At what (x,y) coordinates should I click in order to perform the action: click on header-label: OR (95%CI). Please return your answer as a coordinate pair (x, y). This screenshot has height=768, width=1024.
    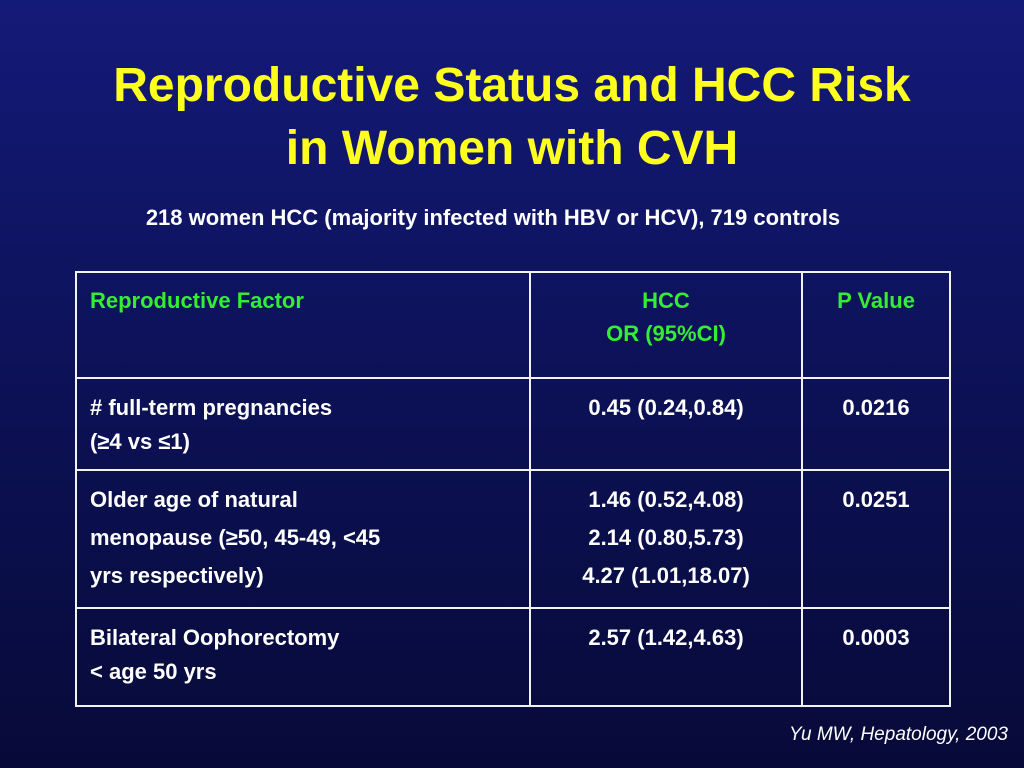
    Looking at the image, I should click on (666, 333).